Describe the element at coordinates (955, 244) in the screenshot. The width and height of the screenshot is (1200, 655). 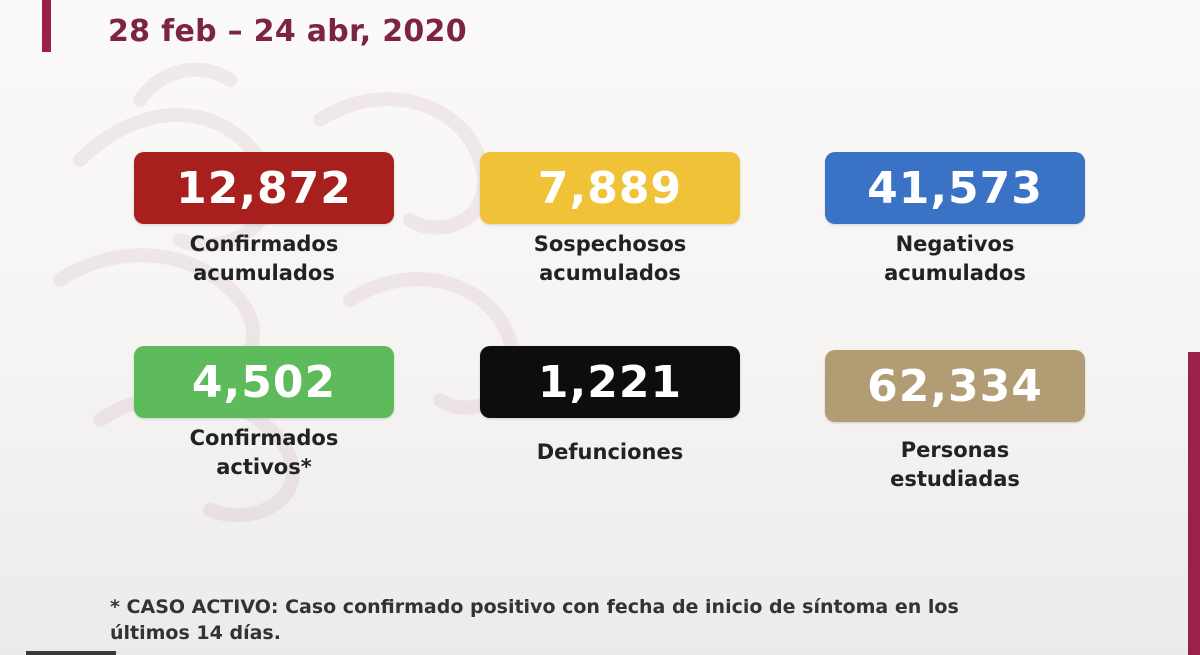
I see `stat-label-line1: Negativos` at that location.